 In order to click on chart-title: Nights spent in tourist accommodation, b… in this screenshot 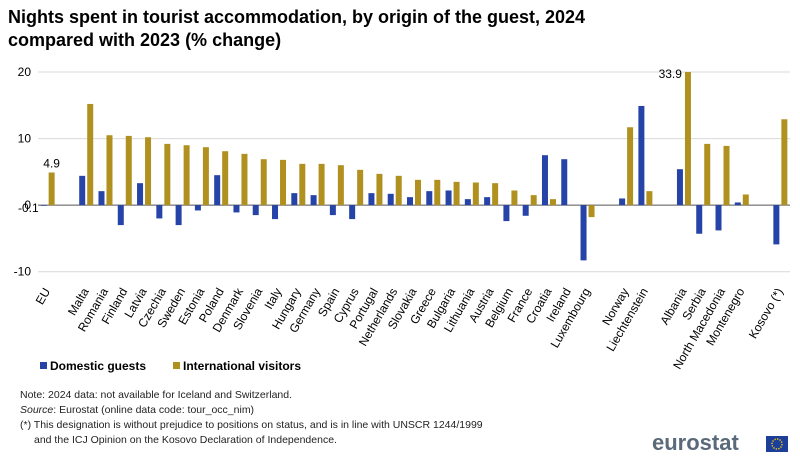, I will do `click(297, 28)`.